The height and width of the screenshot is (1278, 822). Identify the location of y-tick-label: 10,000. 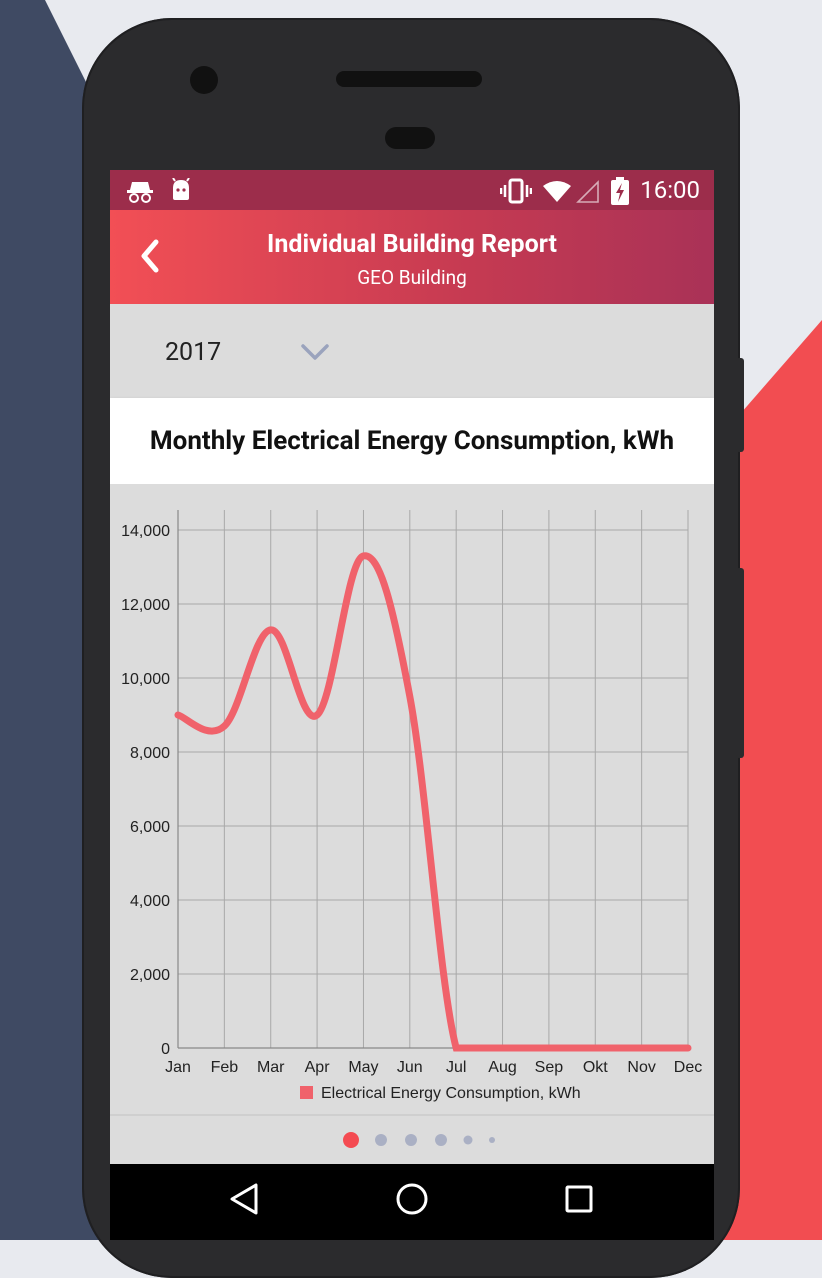
(145, 679).